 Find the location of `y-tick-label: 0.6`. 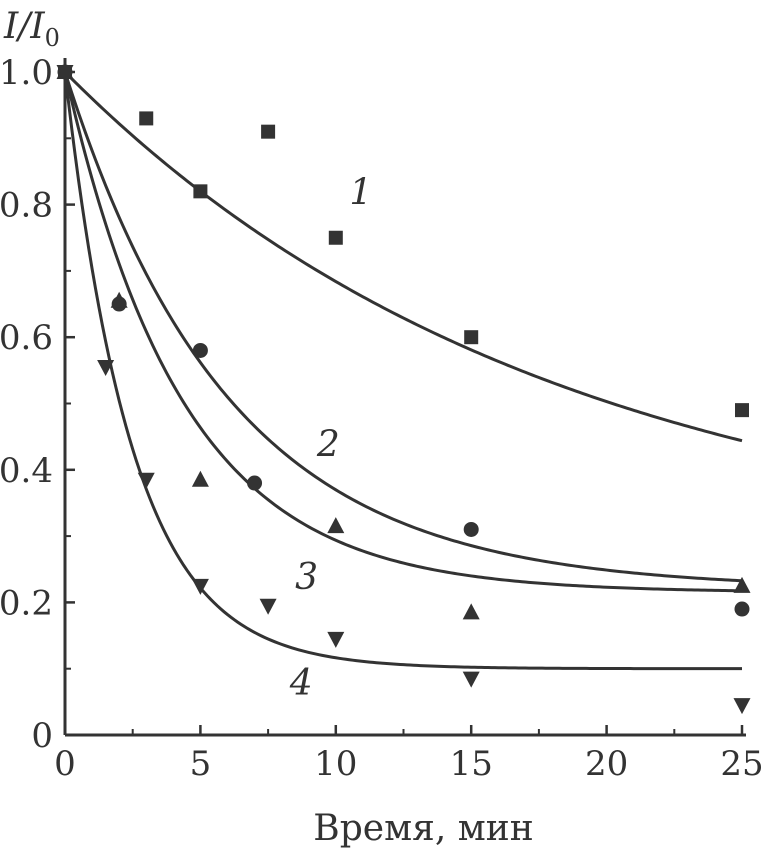

y-tick-label: 0.6 is located at coordinates (26, 338).